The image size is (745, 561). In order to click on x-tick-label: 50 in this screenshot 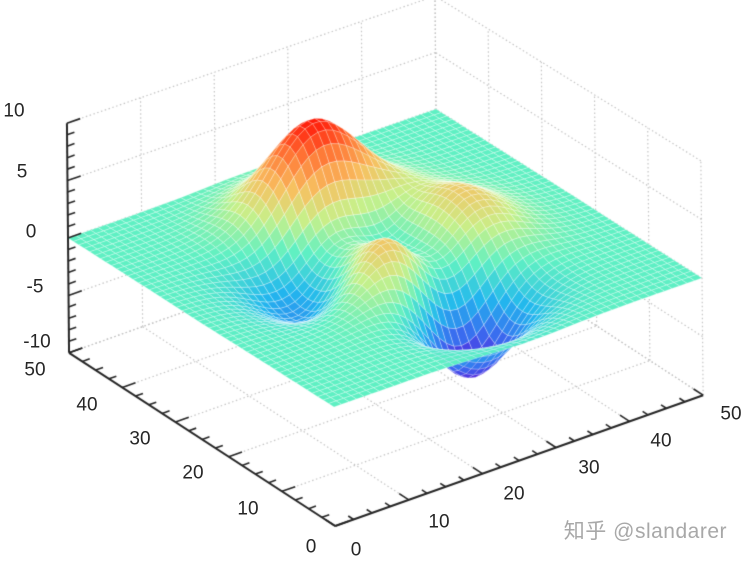, I will do `click(731, 414)`.